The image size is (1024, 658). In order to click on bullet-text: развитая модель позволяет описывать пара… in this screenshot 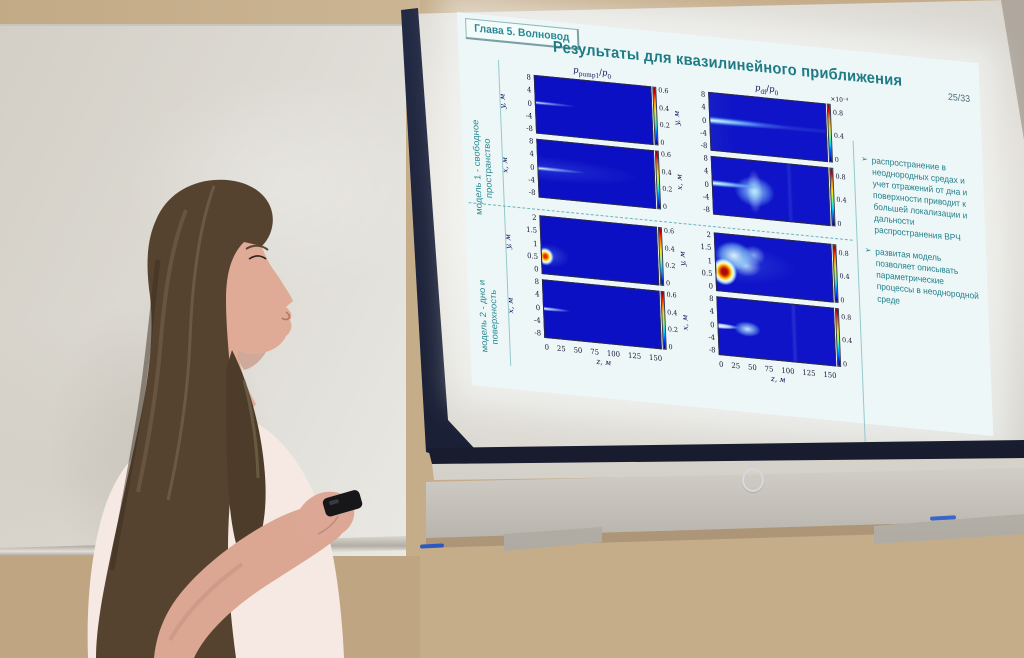, I will do `click(927, 276)`.